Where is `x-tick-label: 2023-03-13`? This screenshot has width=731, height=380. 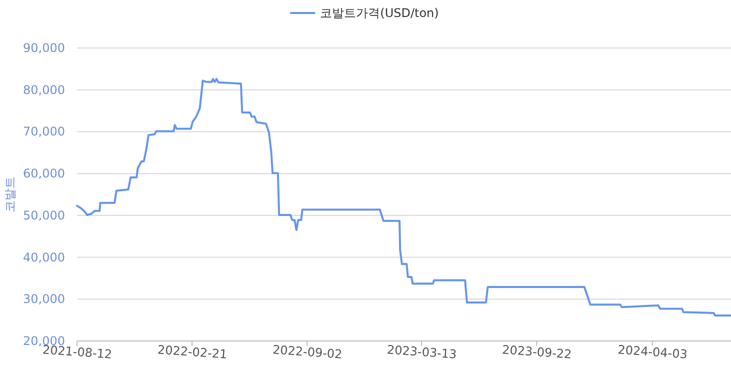 x-tick-label: 2023-03-13 is located at coordinates (422, 352).